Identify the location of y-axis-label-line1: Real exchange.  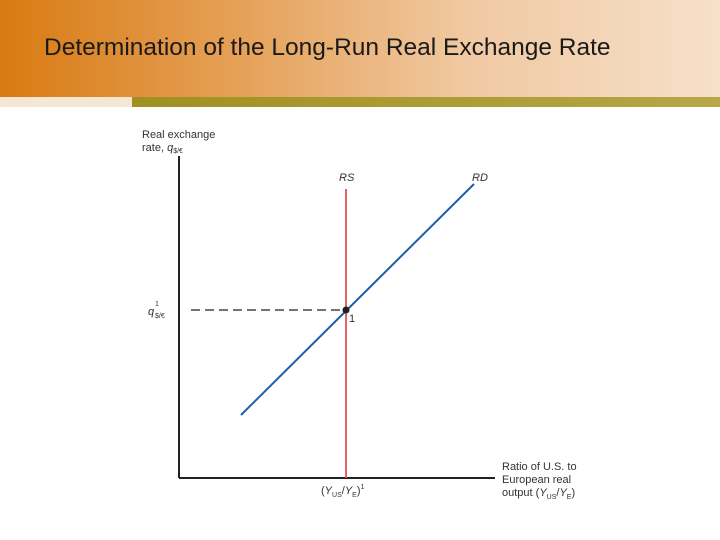
(178, 135).